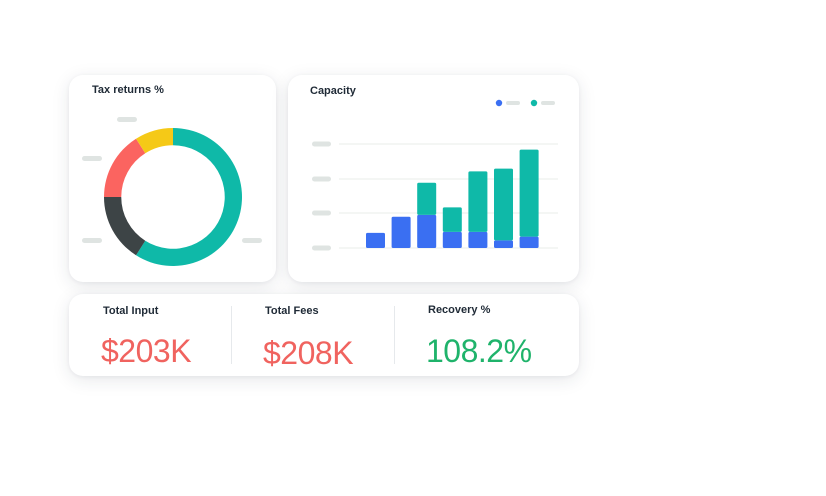  Describe the element at coordinates (128, 90) in the screenshot. I see `tax-returns-title: Tax returns %` at that location.